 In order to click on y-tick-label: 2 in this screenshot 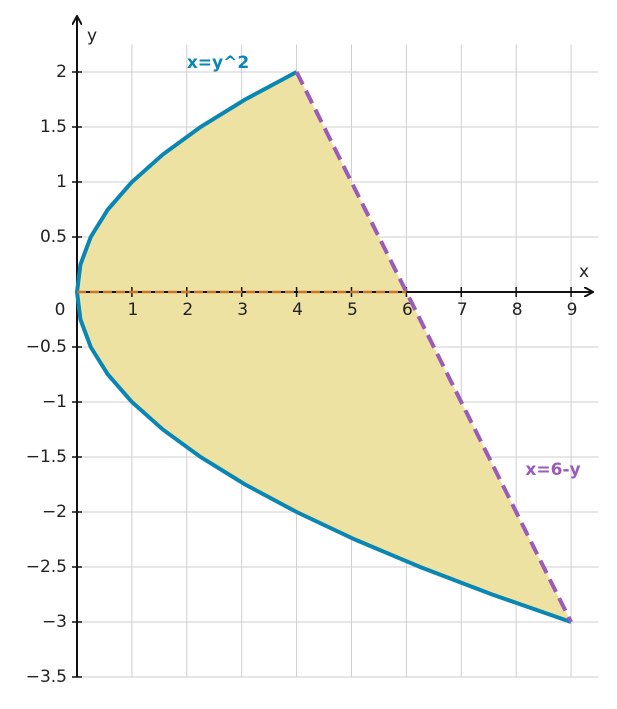, I will do `click(61, 72)`.